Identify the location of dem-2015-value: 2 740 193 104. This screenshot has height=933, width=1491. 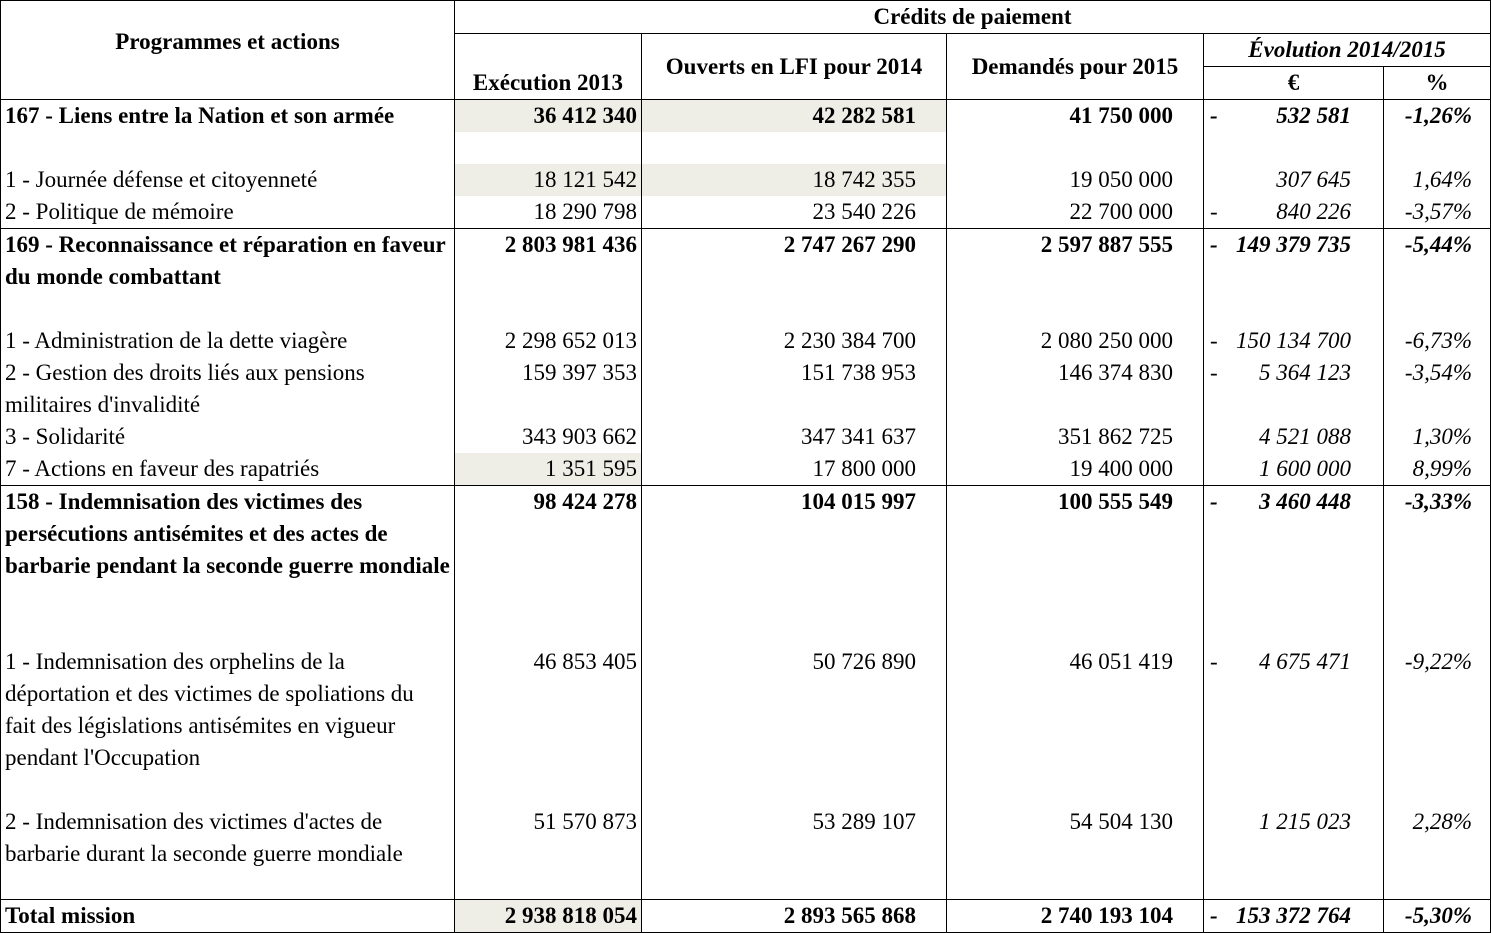
(1075, 916).